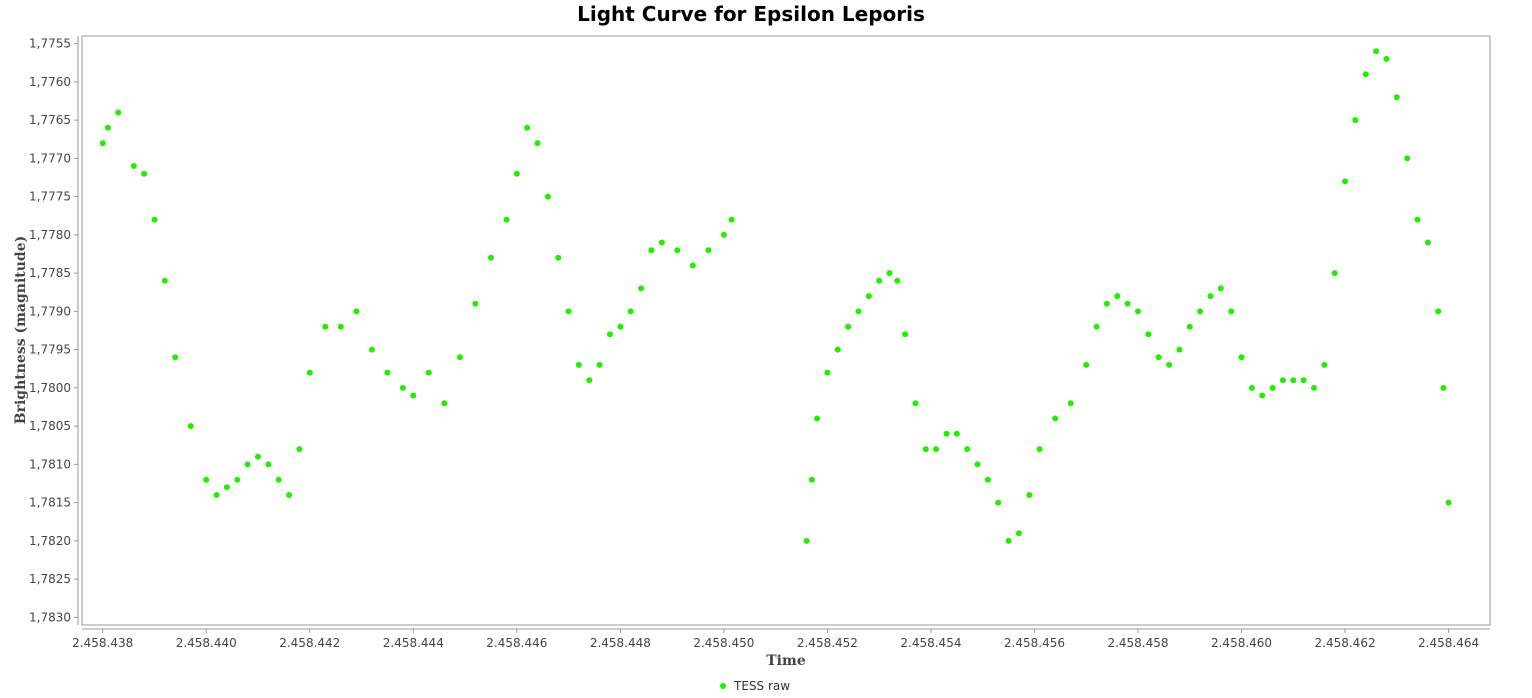  Describe the element at coordinates (1241, 643) in the screenshot. I see `x-tick-label: 2.458.460` at that location.